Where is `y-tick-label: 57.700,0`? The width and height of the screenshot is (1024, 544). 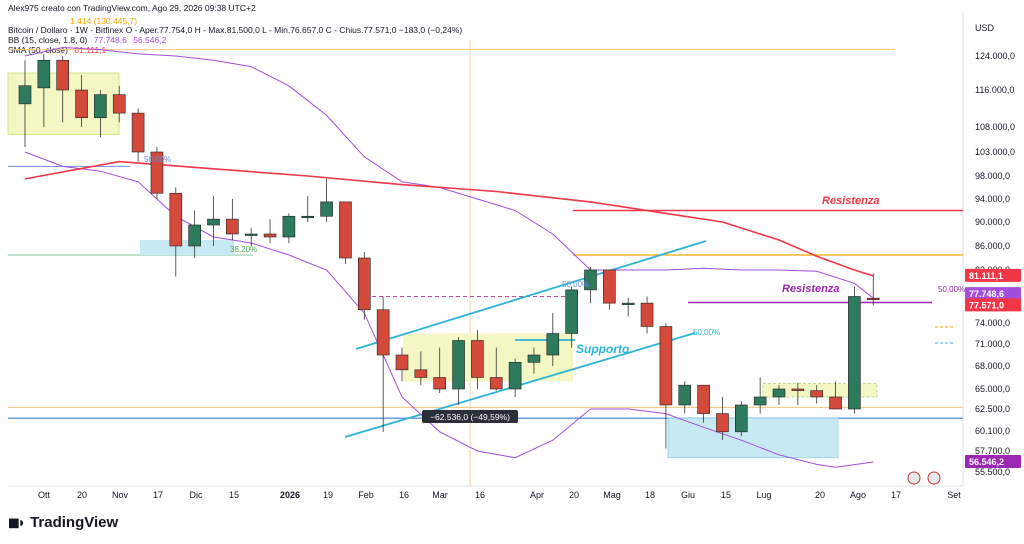 y-tick-label: 57.700,0 is located at coordinates (992, 451).